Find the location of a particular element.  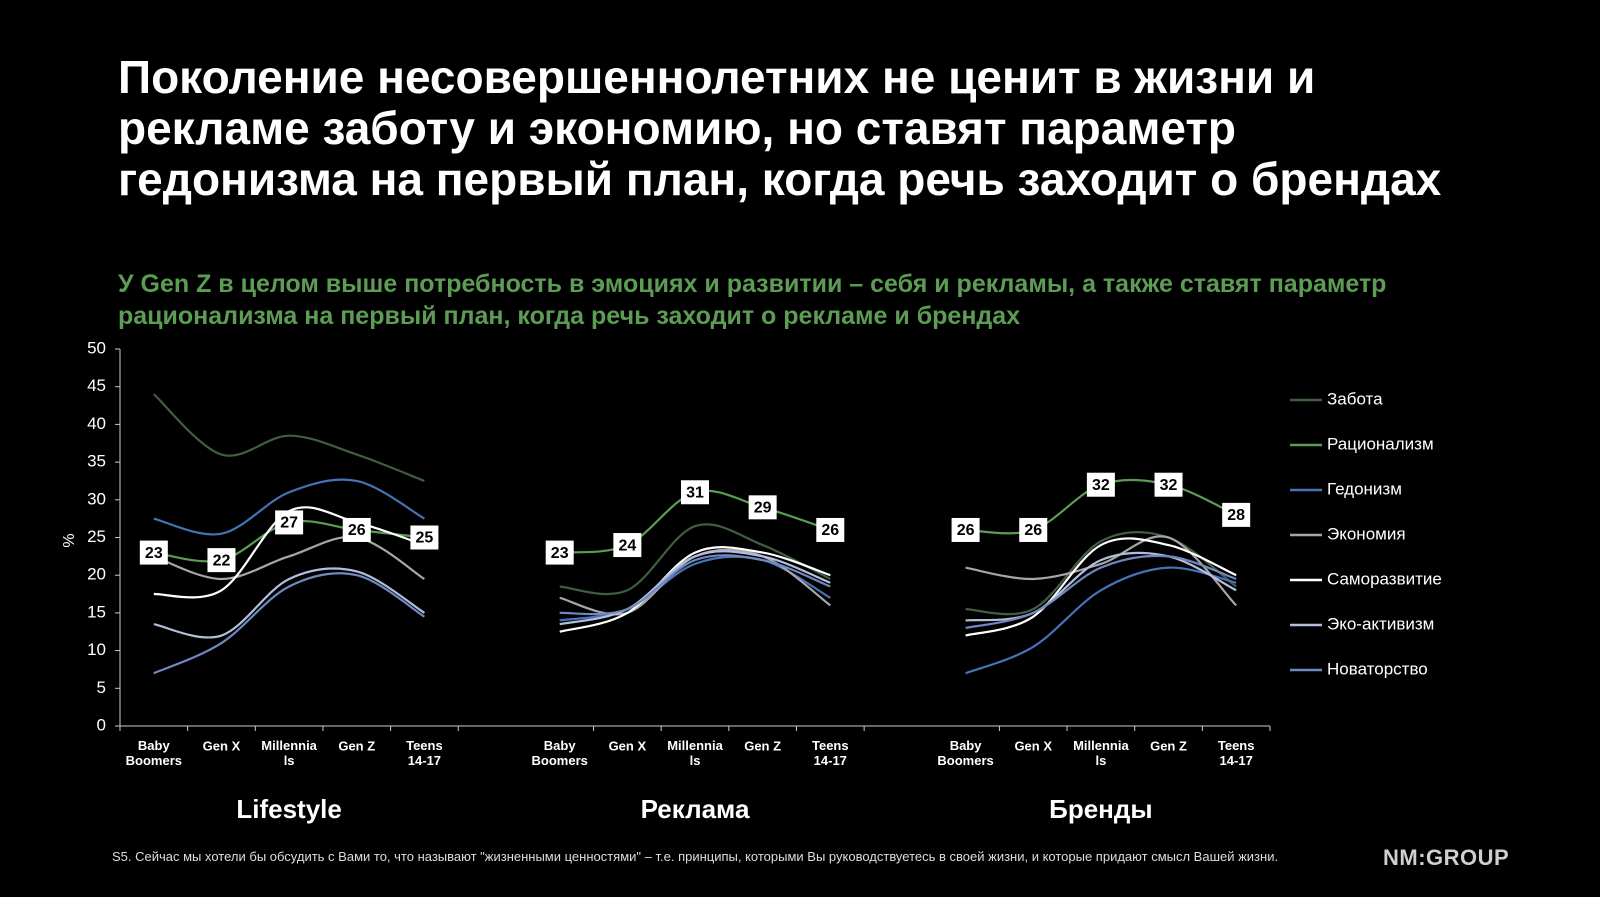

y-tick-label: 20 is located at coordinates (96, 574).